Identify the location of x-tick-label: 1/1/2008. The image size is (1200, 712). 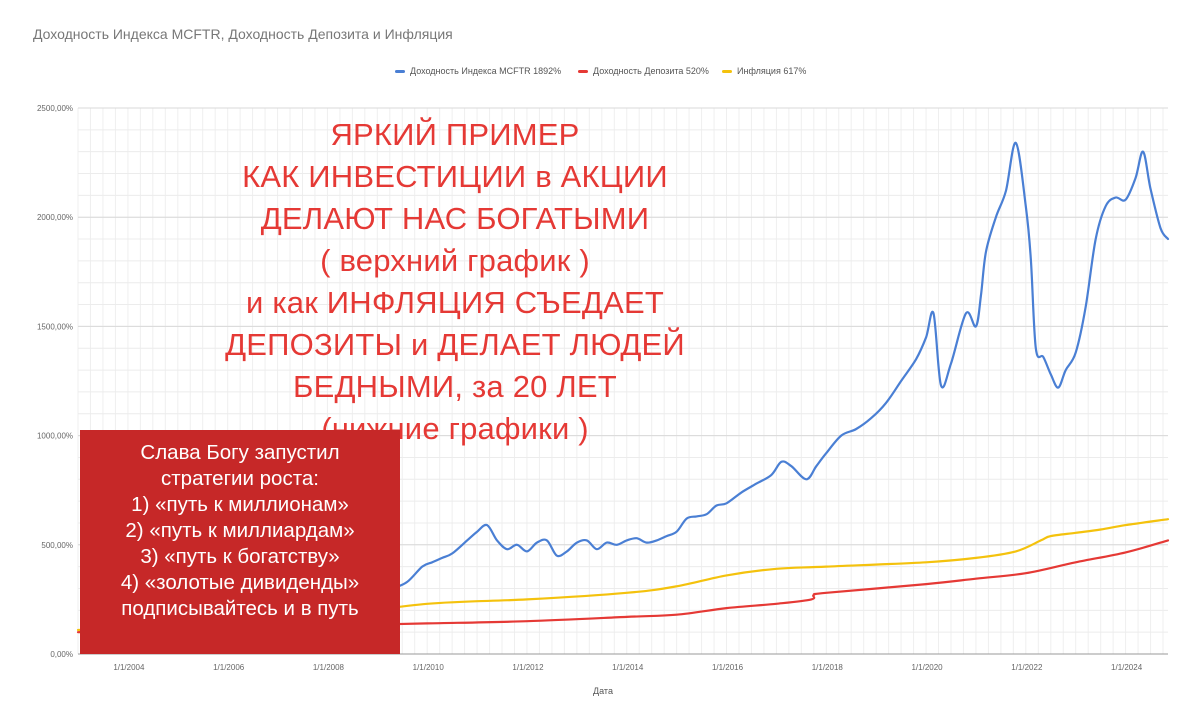
(329, 667).